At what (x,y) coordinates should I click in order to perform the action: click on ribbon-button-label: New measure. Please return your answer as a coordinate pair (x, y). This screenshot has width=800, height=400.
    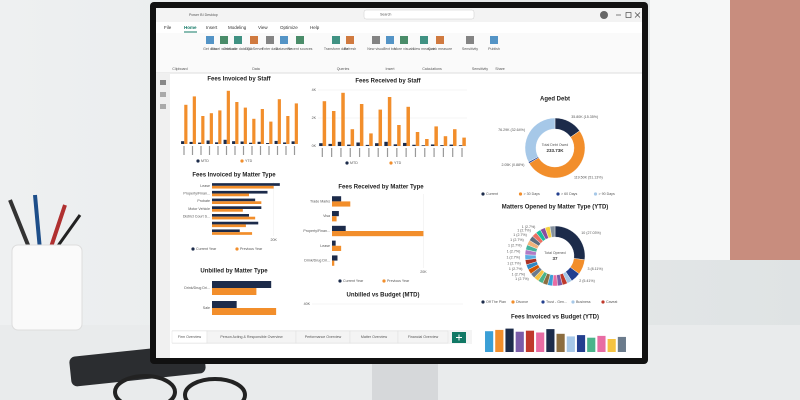
    Looking at the image, I should click on (424, 49).